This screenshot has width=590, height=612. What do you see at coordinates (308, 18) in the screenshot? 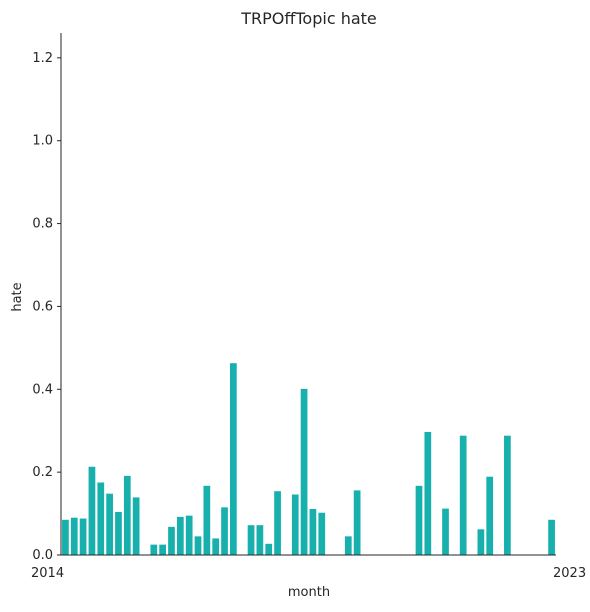
I see `chart-title: TRPOffTopic hate` at bounding box center [308, 18].